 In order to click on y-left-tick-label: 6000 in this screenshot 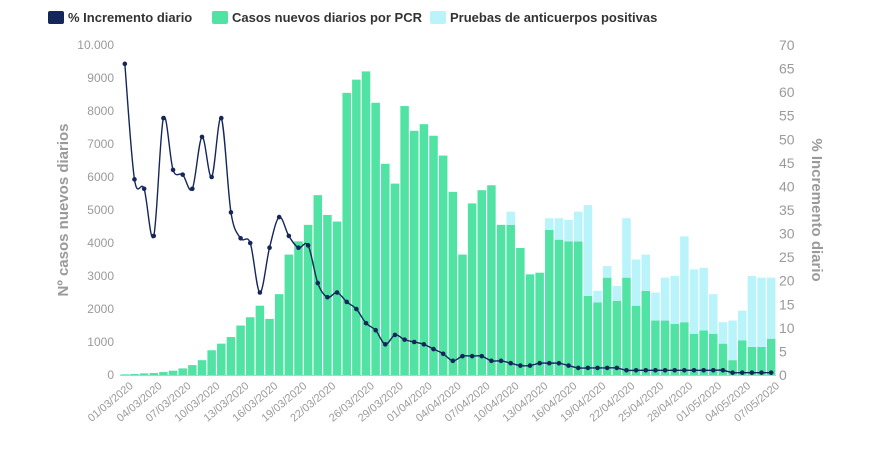, I will do `click(100, 177)`.